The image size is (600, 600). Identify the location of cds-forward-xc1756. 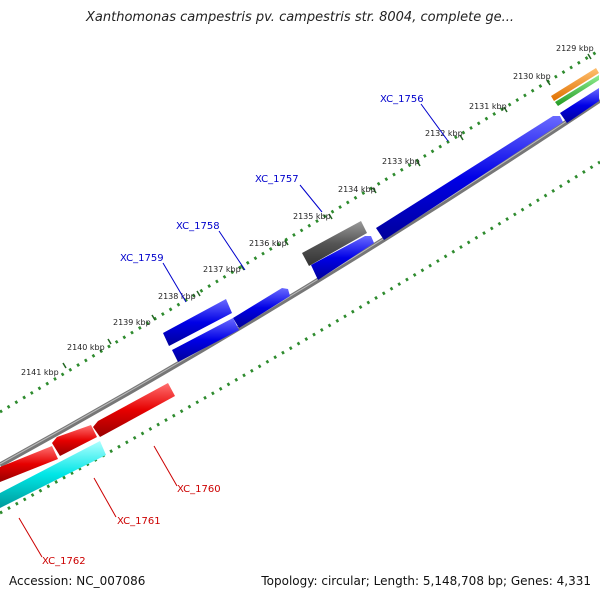
(469, 178).